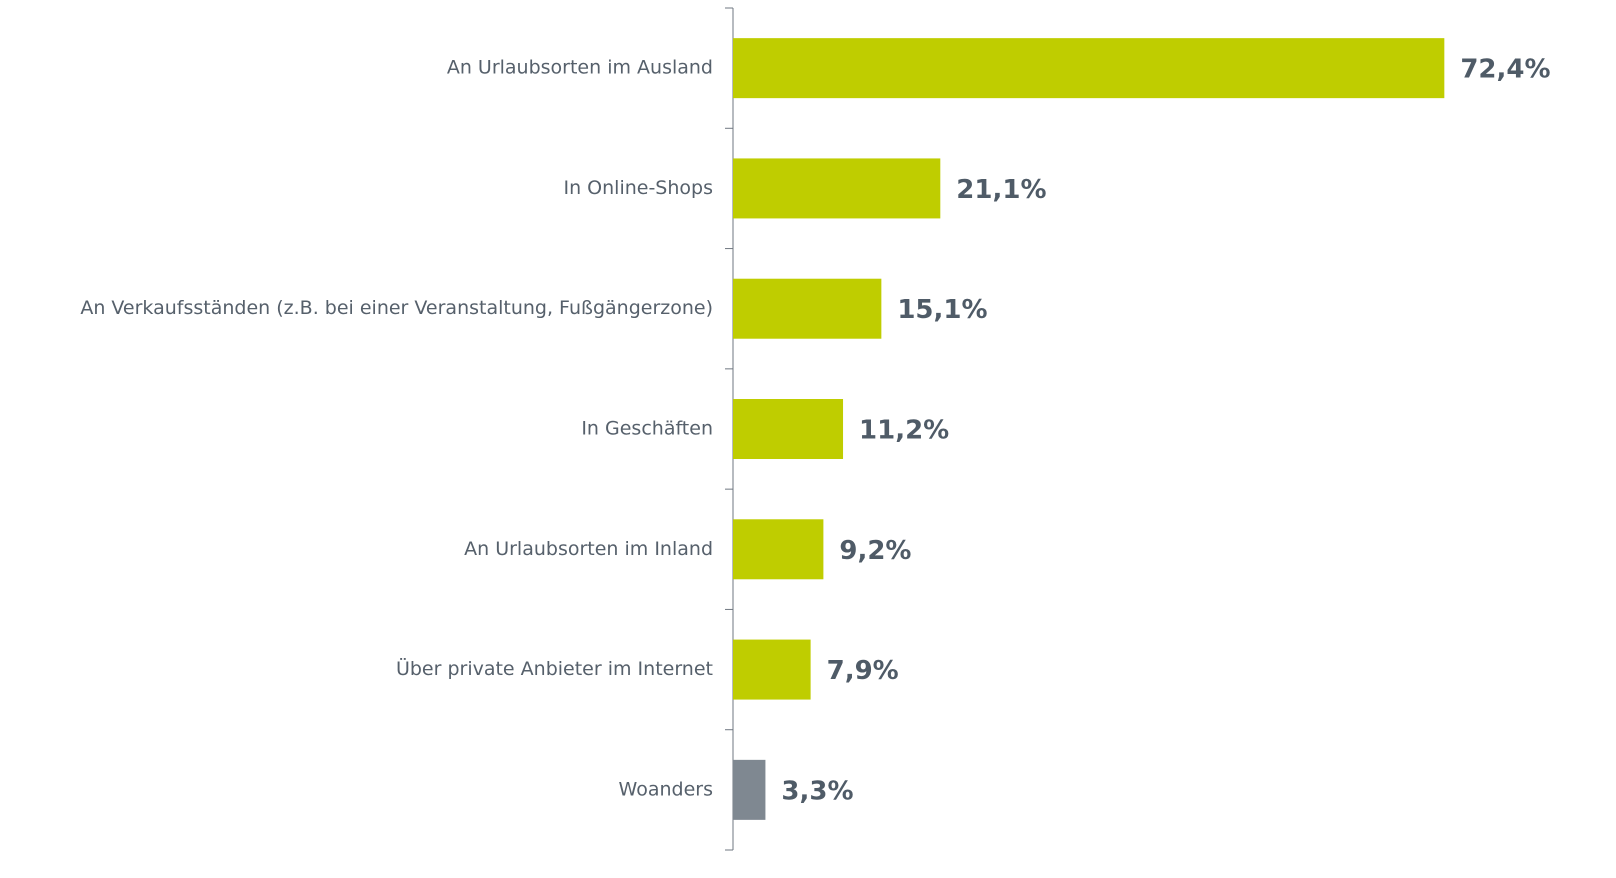  What do you see at coordinates (666, 789) in the screenshot?
I see `category-label: Woanders` at bounding box center [666, 789].